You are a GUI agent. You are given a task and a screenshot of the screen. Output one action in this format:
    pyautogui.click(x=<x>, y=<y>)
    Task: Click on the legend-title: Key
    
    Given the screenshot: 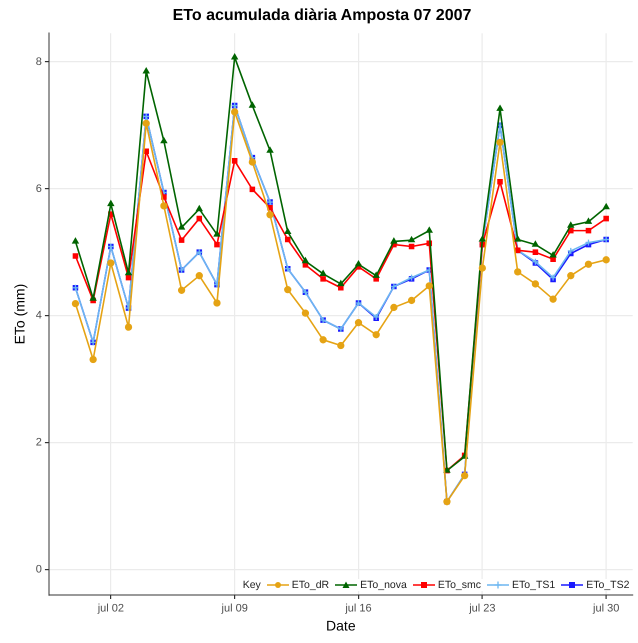 What is the action you would take?
    pyautogui.click(x=251, y=585)
    